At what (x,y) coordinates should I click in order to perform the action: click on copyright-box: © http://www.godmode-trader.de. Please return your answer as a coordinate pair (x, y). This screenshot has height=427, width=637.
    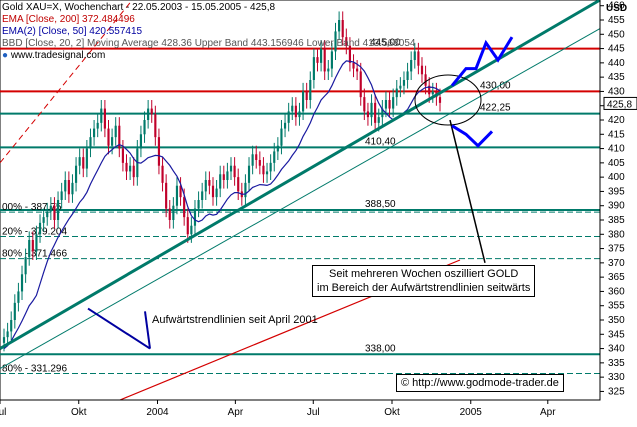
    Looking at the image, I should click on (480, 383).